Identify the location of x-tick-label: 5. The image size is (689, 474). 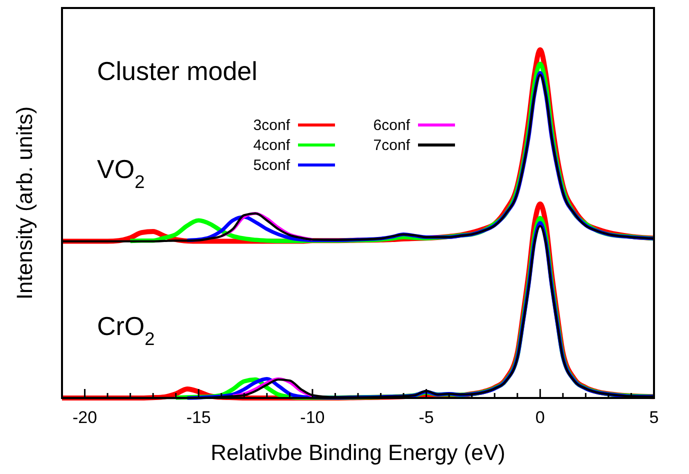
(654, 417).